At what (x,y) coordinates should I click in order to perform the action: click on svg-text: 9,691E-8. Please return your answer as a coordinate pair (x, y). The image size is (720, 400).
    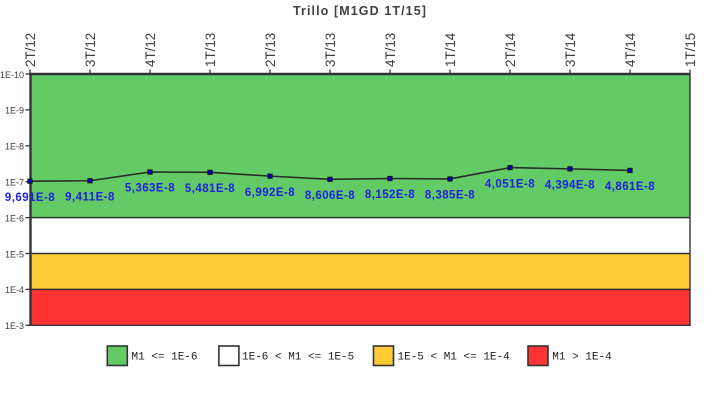
    Looking at the image, I should click on (30, 198).